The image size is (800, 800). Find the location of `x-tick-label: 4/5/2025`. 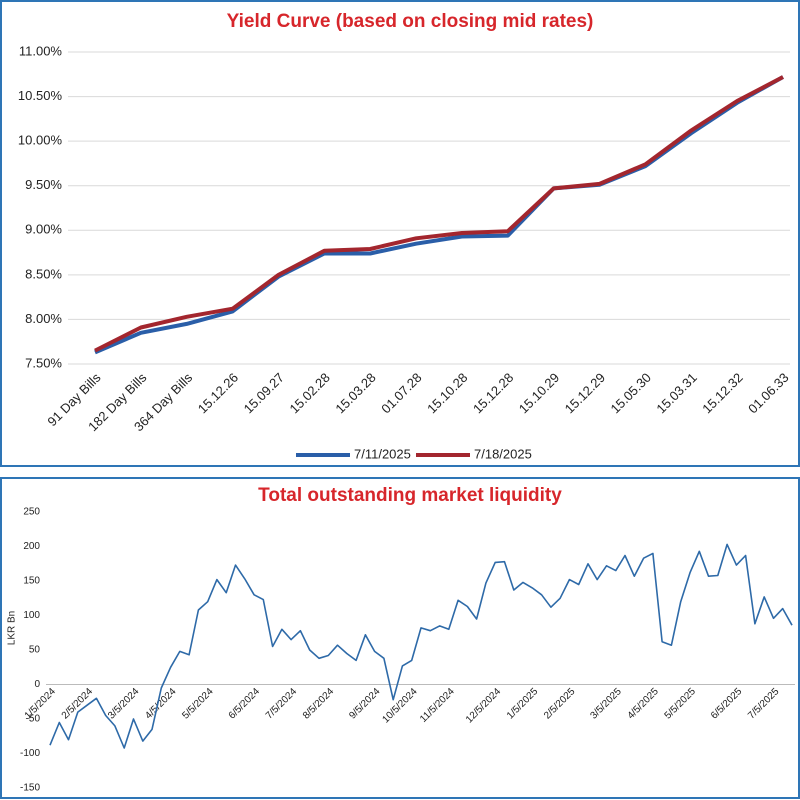

x-tick-label: 4/5/2025 is located at coordinates (644, 704).